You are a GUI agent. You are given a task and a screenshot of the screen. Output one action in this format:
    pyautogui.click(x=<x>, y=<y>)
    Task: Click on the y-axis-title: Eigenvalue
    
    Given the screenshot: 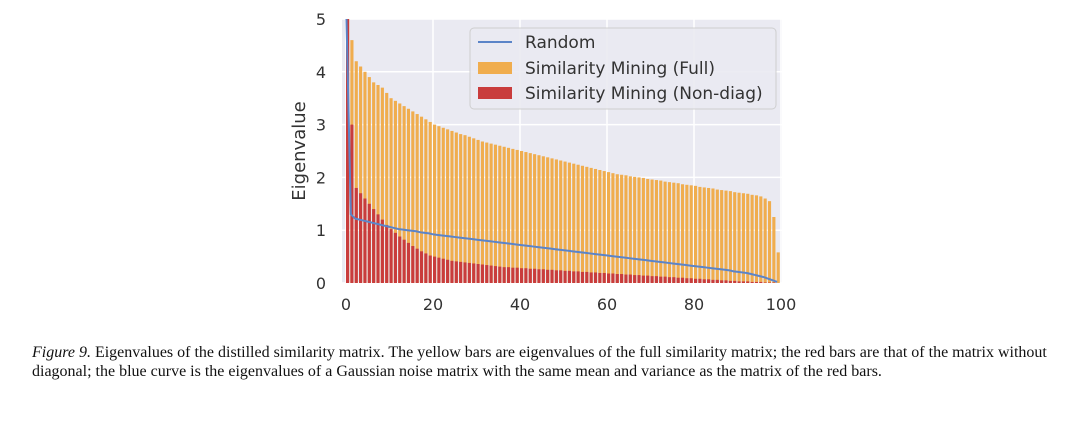 What is the action you would take?
    pyautogui.click(x=299, y=150)
    